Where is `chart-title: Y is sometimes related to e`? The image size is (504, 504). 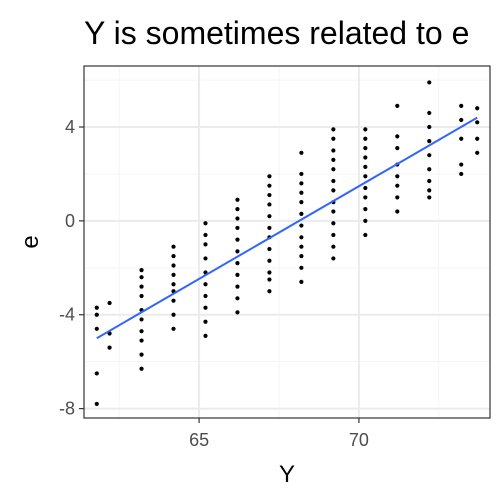
chart-title: Y is sometimes related to e is located at coordinates (276, 33).